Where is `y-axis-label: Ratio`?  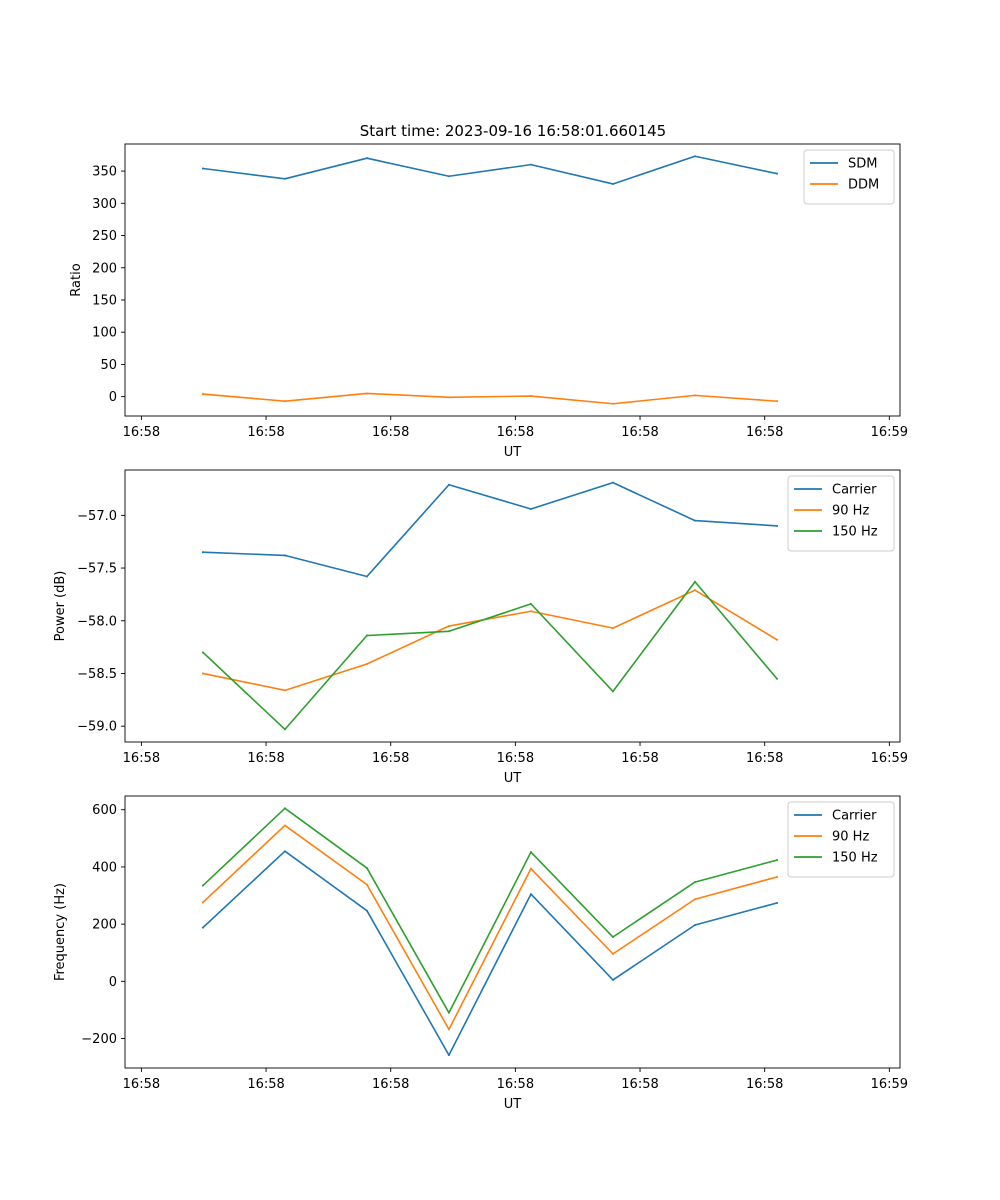
y-axis-label: Ratio is located at coordinates (76, 279).